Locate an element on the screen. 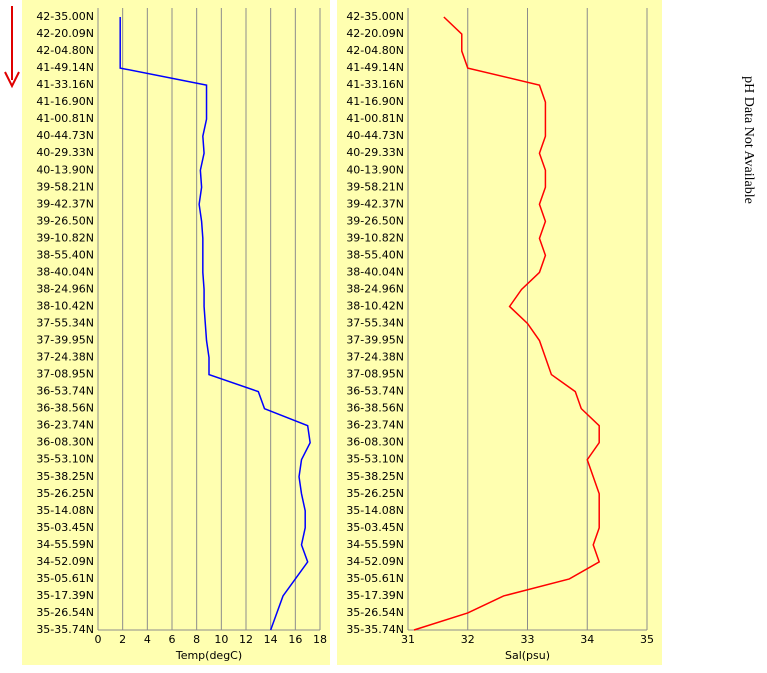  x-tick-label: 31 is located at coordinates (408, 639).